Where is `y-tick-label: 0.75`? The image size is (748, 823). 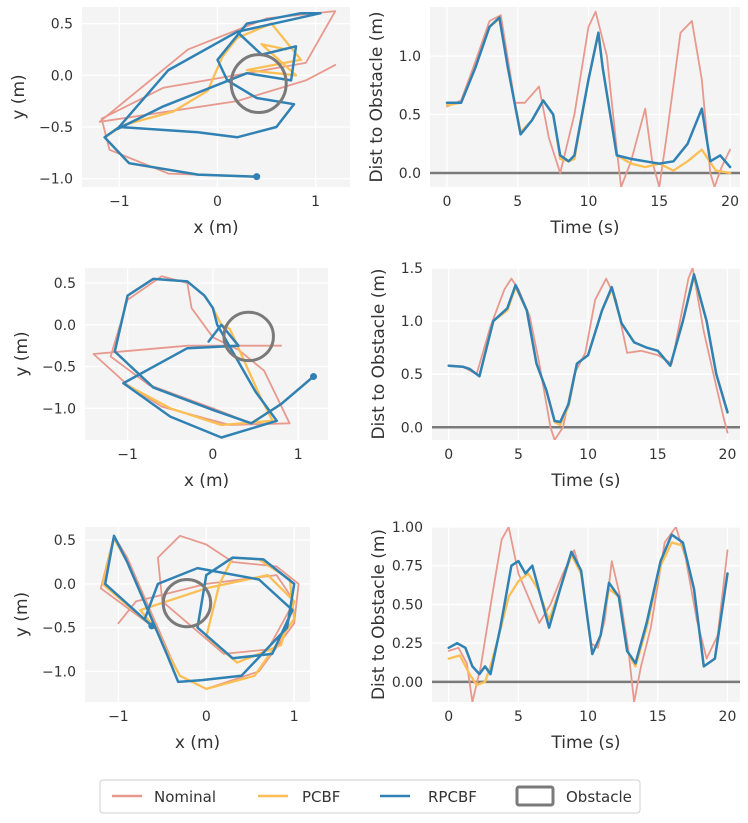
y-tick-label: 0.75 is located at coordinates (407, 567).